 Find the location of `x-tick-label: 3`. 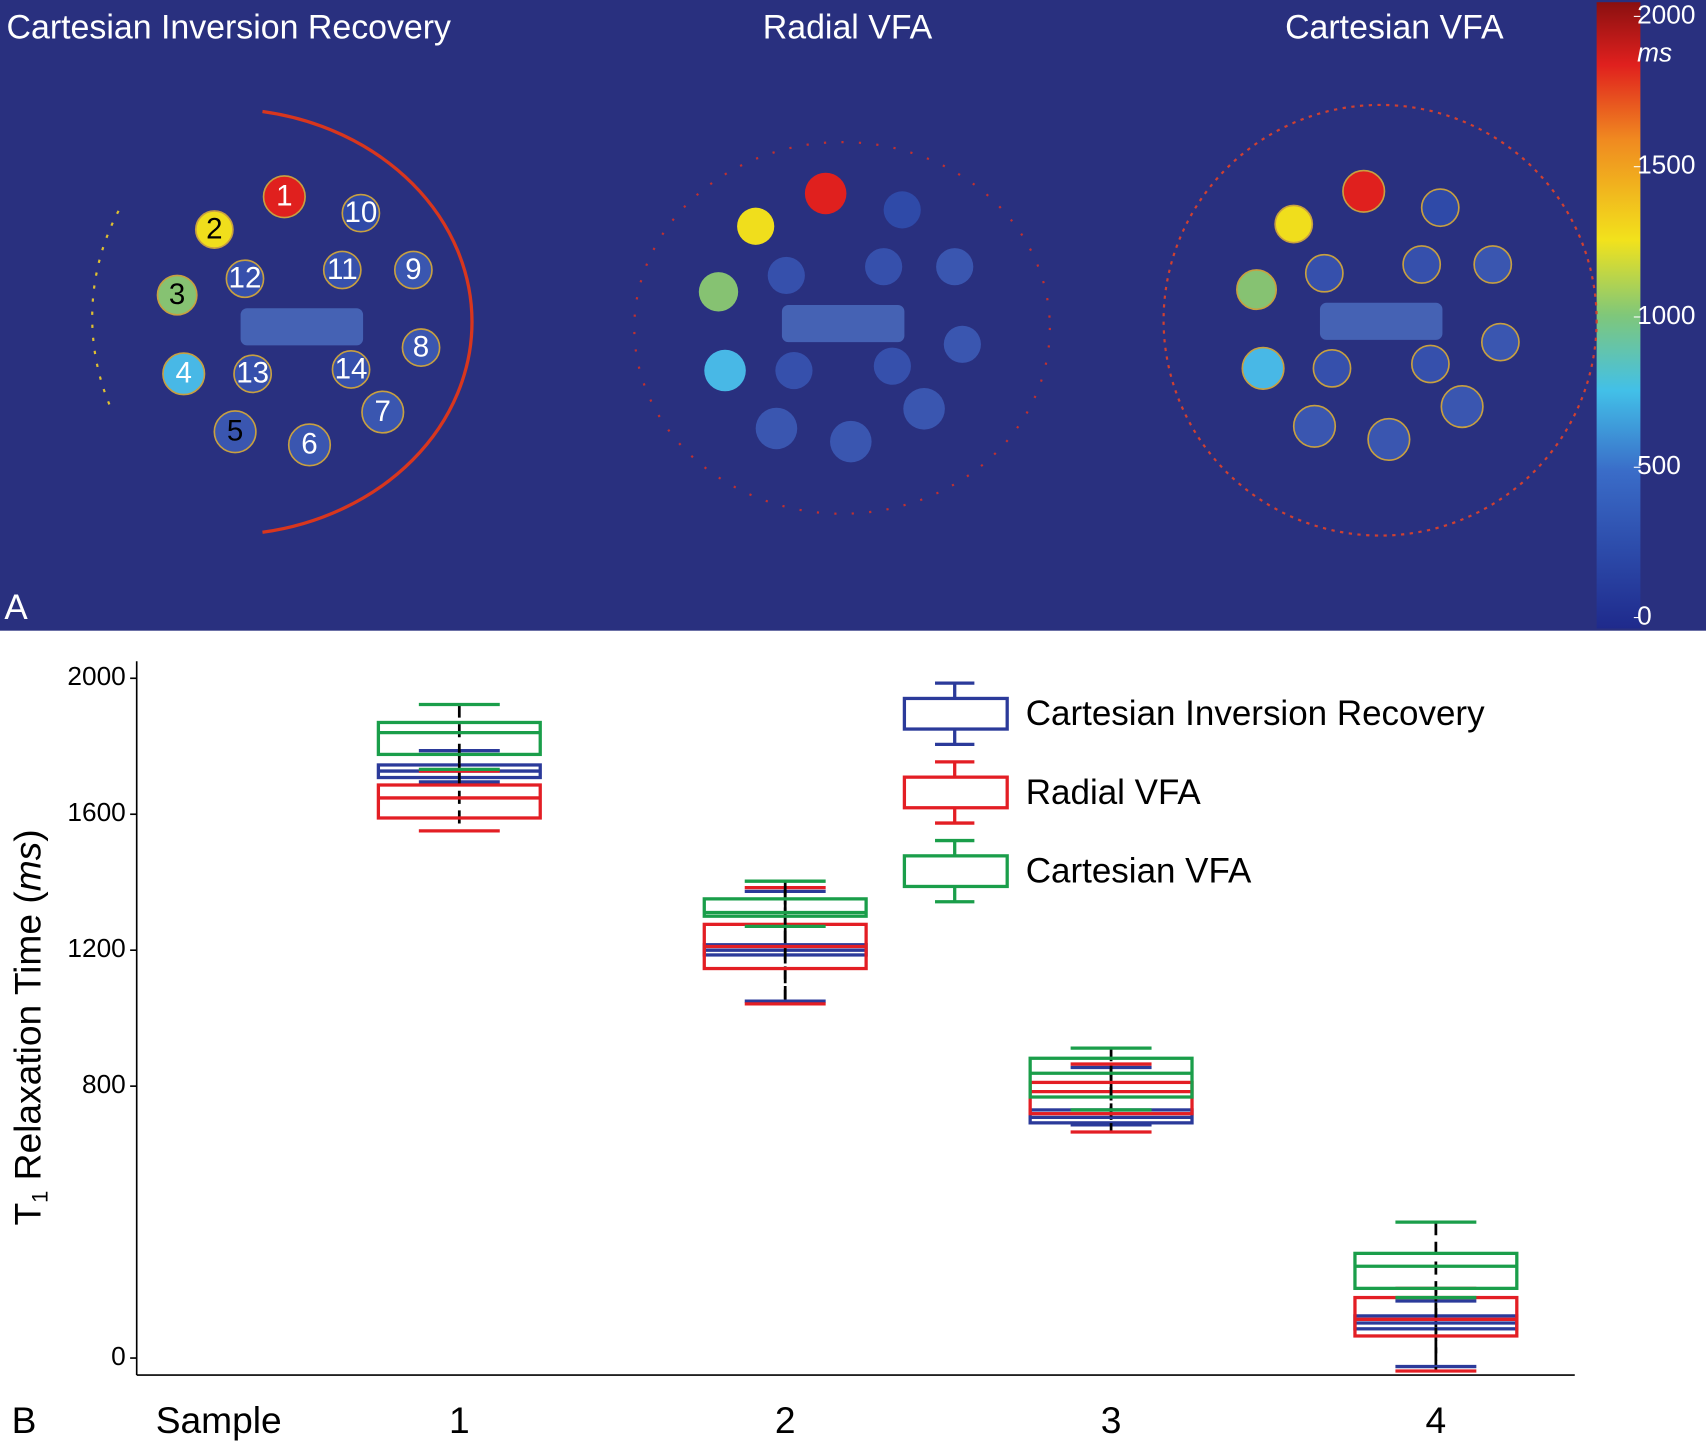

x-tick-label: 3 is located at coordinates (1111, 1420).